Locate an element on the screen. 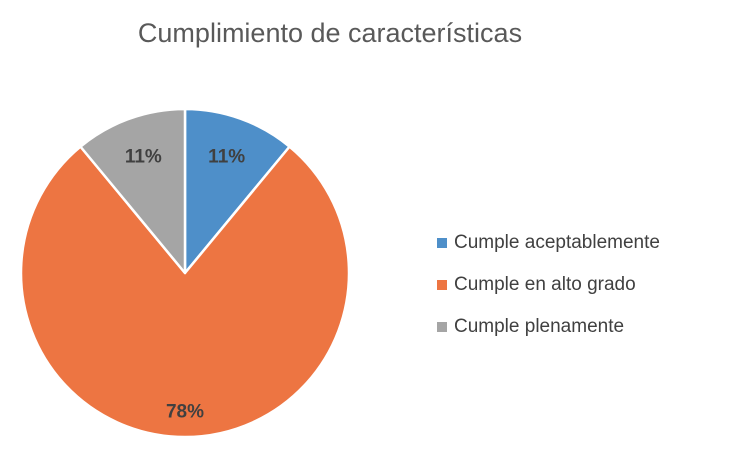 This screenshot has height=457, width=732. pie-slice-cumple-plenamente is located at coordinates (133, 191).